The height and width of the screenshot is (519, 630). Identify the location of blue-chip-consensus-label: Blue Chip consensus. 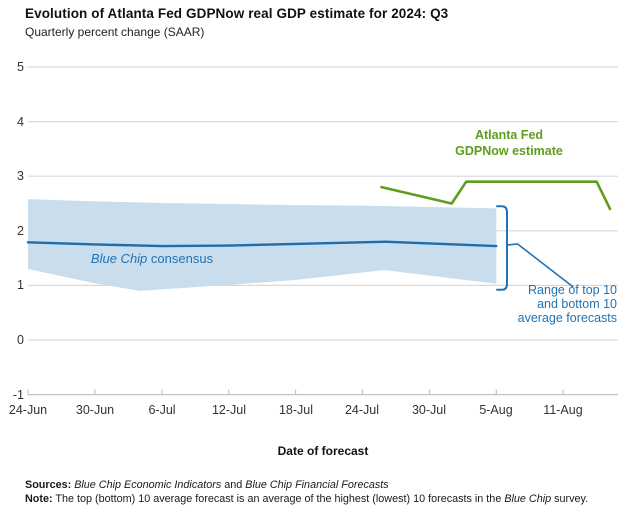
(152, 258).